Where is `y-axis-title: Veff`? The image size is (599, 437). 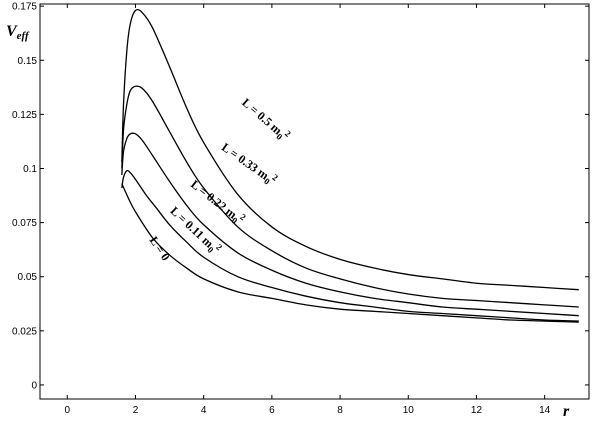 y-axis-title: Veff is located at coordinates (18, 32).